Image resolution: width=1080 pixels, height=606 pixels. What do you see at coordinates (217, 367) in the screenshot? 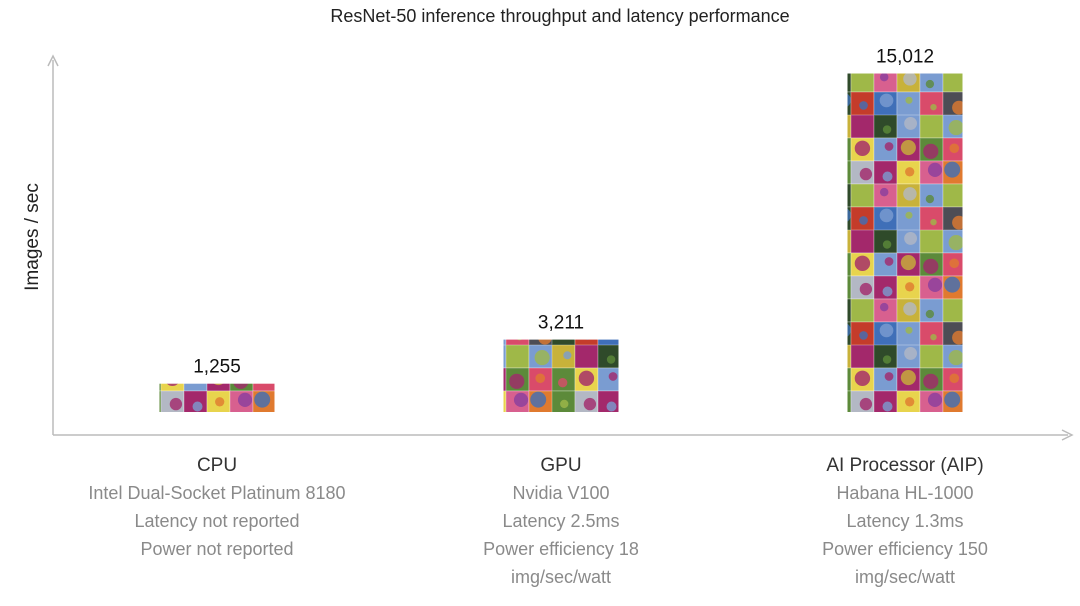
I see `value-label: 1,255` at bounding box center [217, 367].